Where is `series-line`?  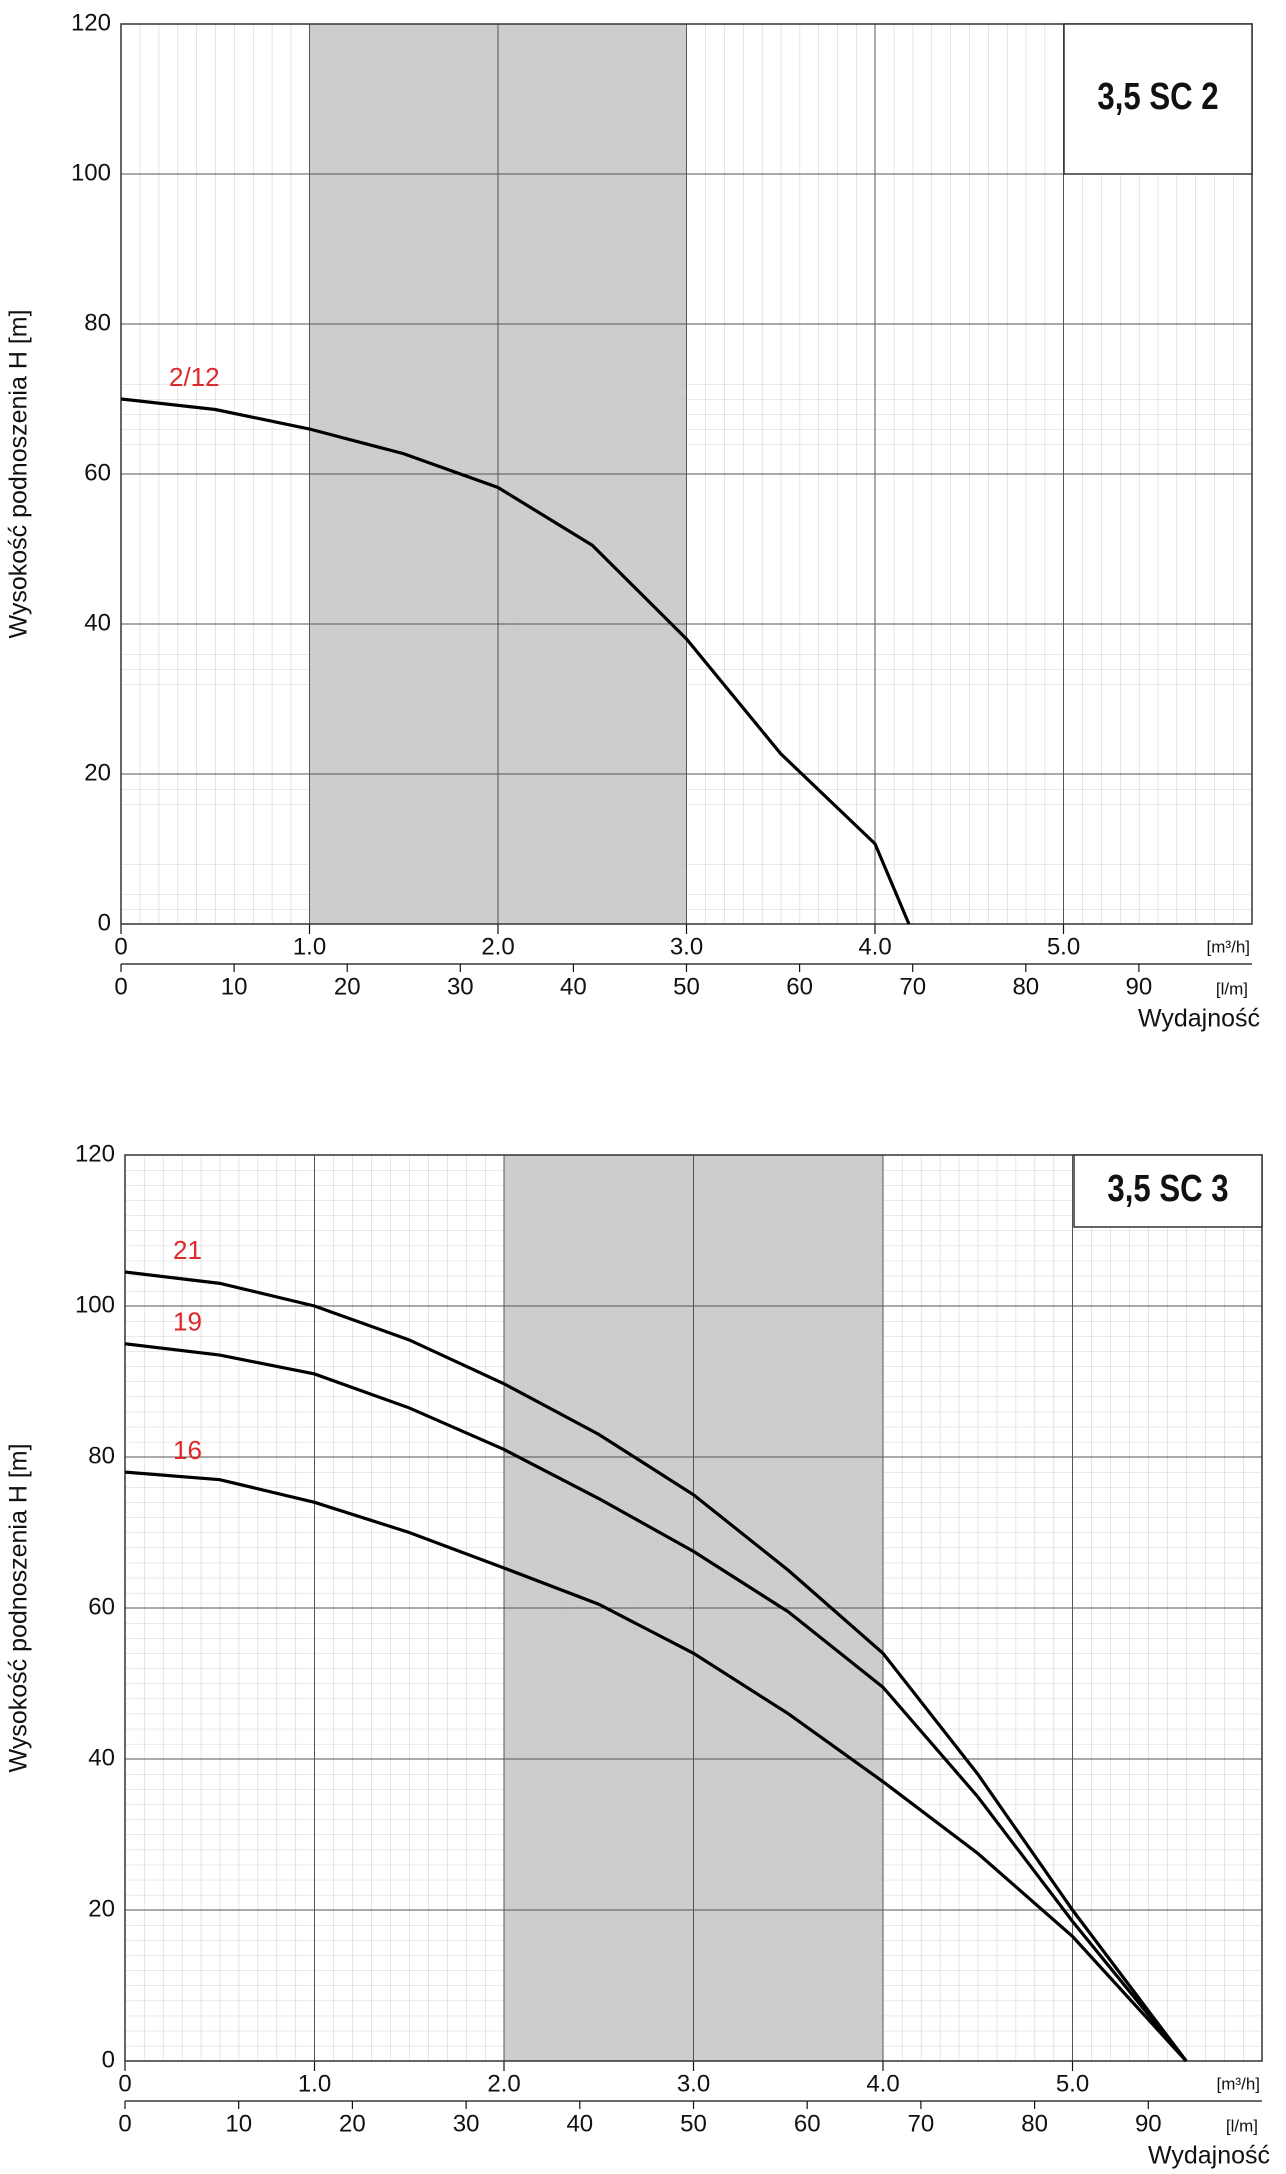
series-line is located at coordinates (515, 661).